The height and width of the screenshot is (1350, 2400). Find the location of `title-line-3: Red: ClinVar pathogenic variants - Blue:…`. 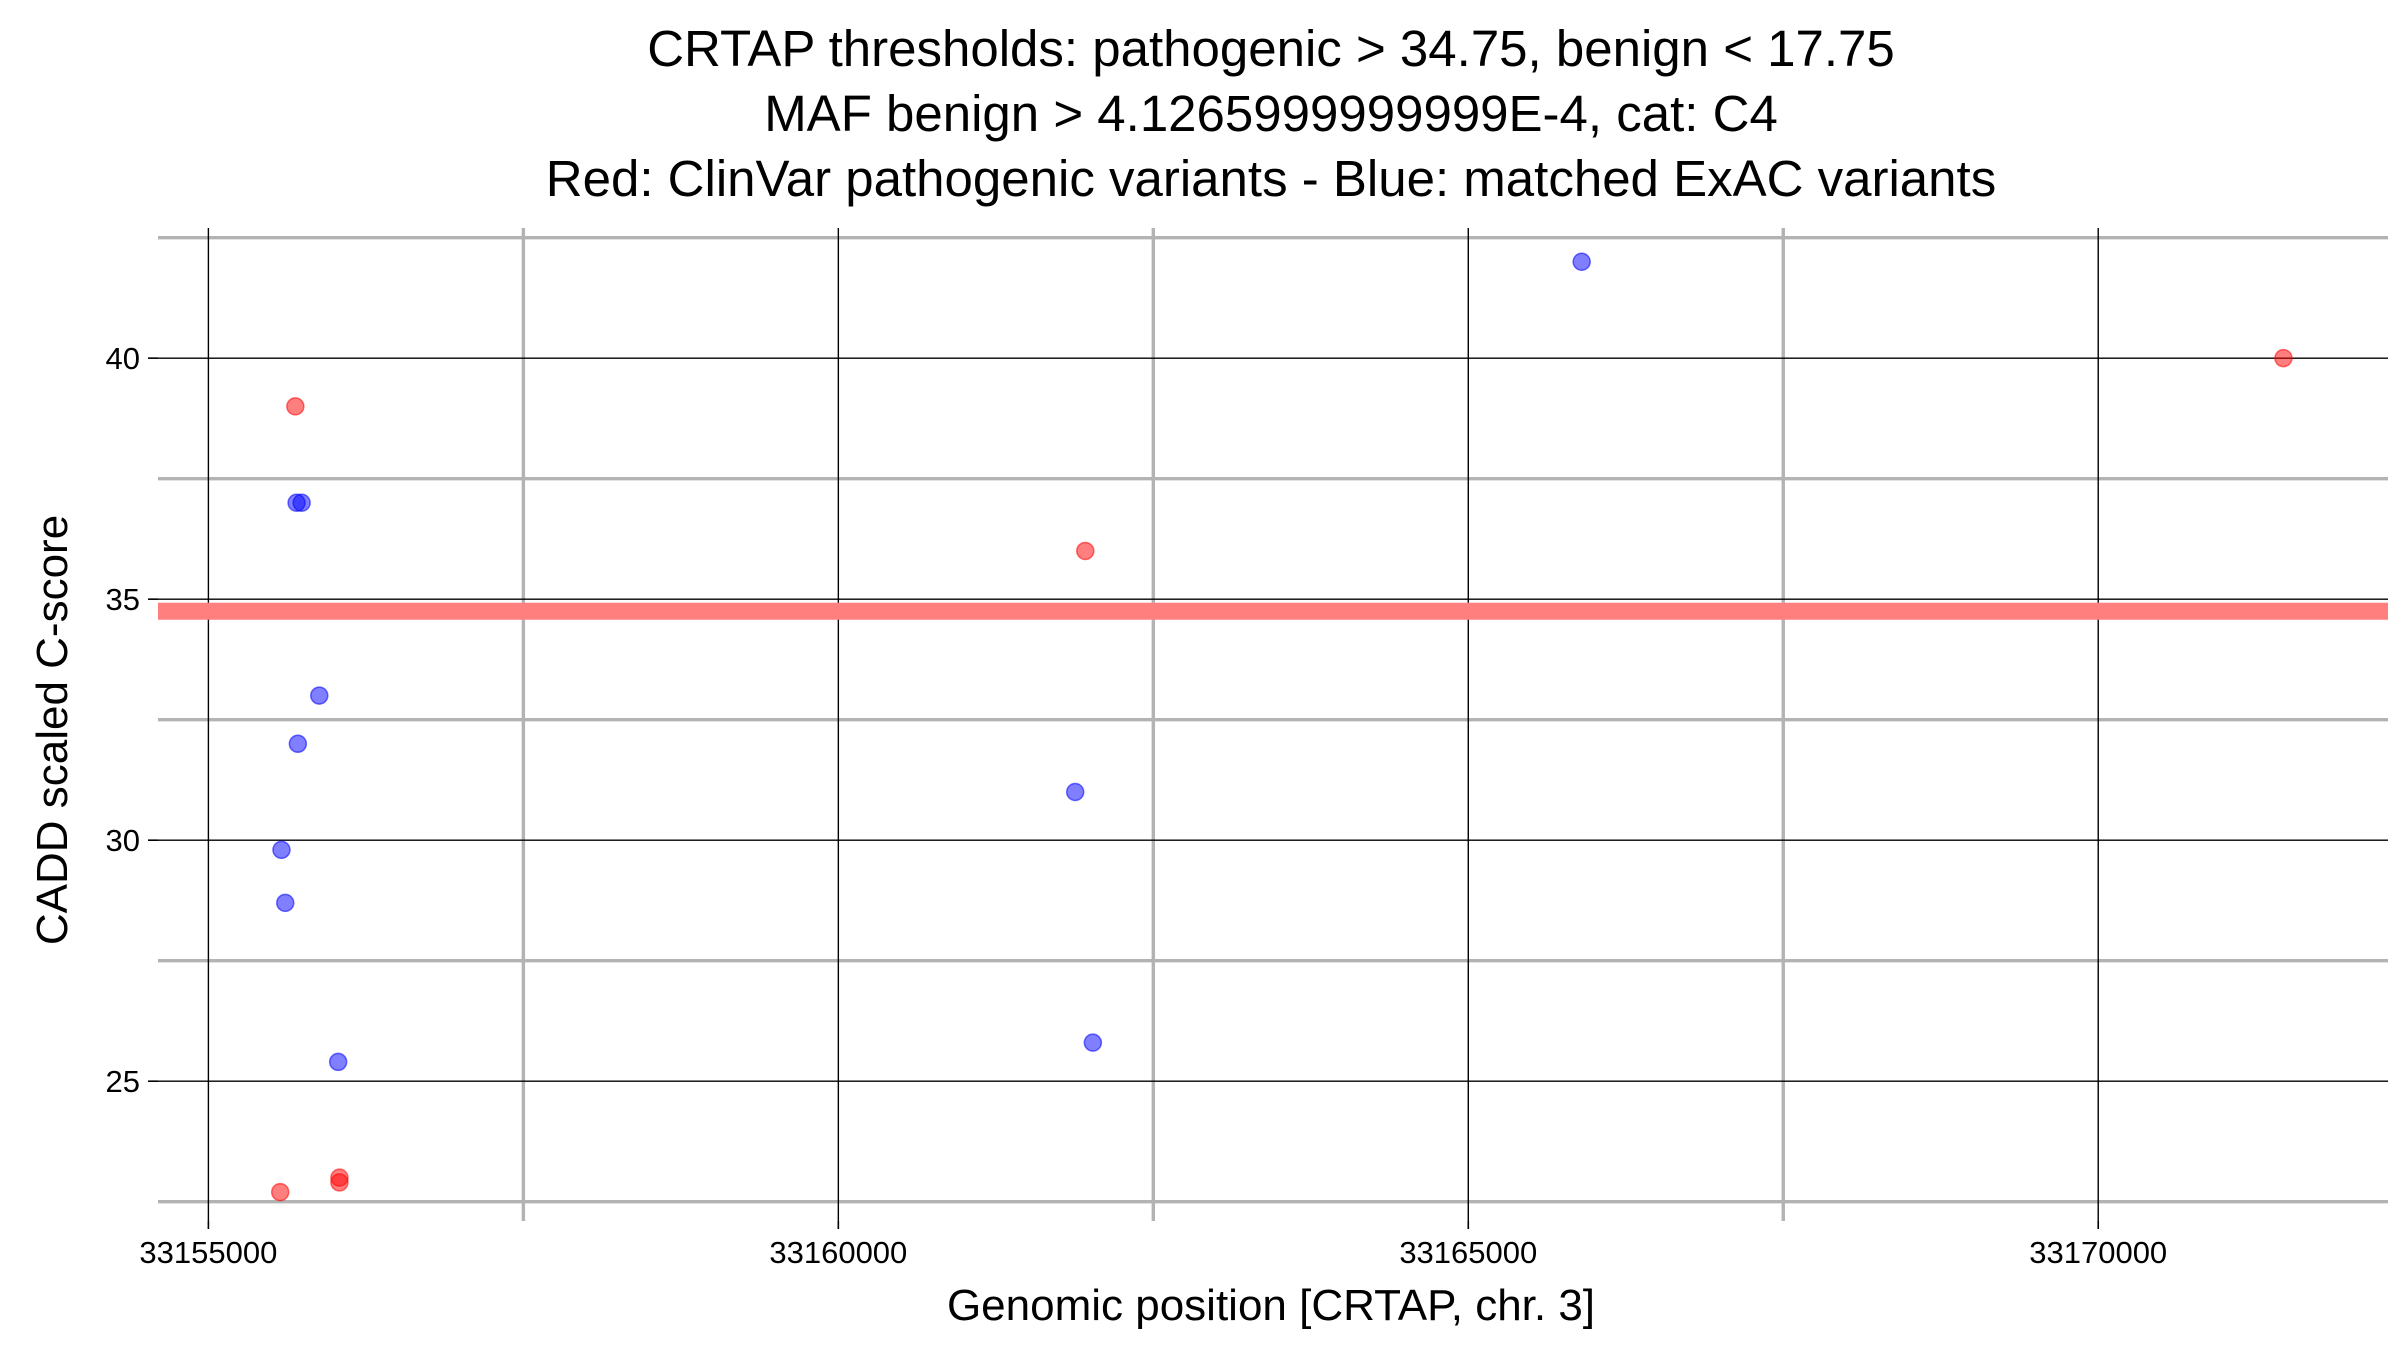

title-line-3: Red: ClinVar pathogenic variants - Blue:… is located at coordinates (1271, 178).